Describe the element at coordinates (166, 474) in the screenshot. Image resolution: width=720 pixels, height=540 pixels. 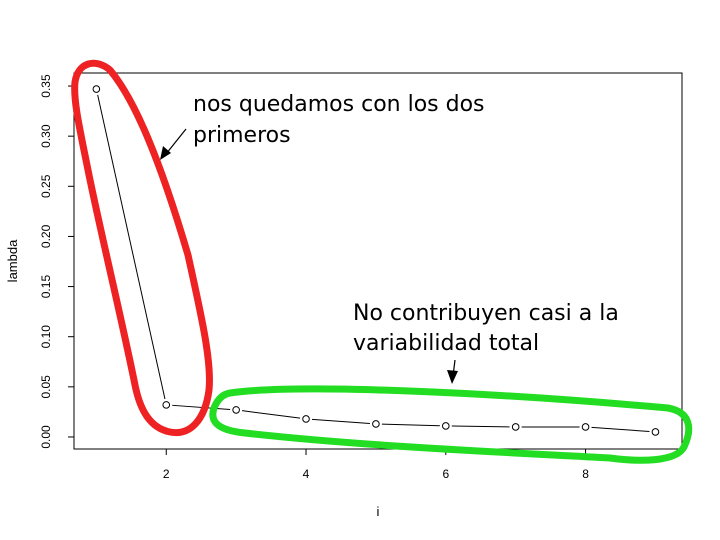
I see `x-tick-label: 2` at that location.